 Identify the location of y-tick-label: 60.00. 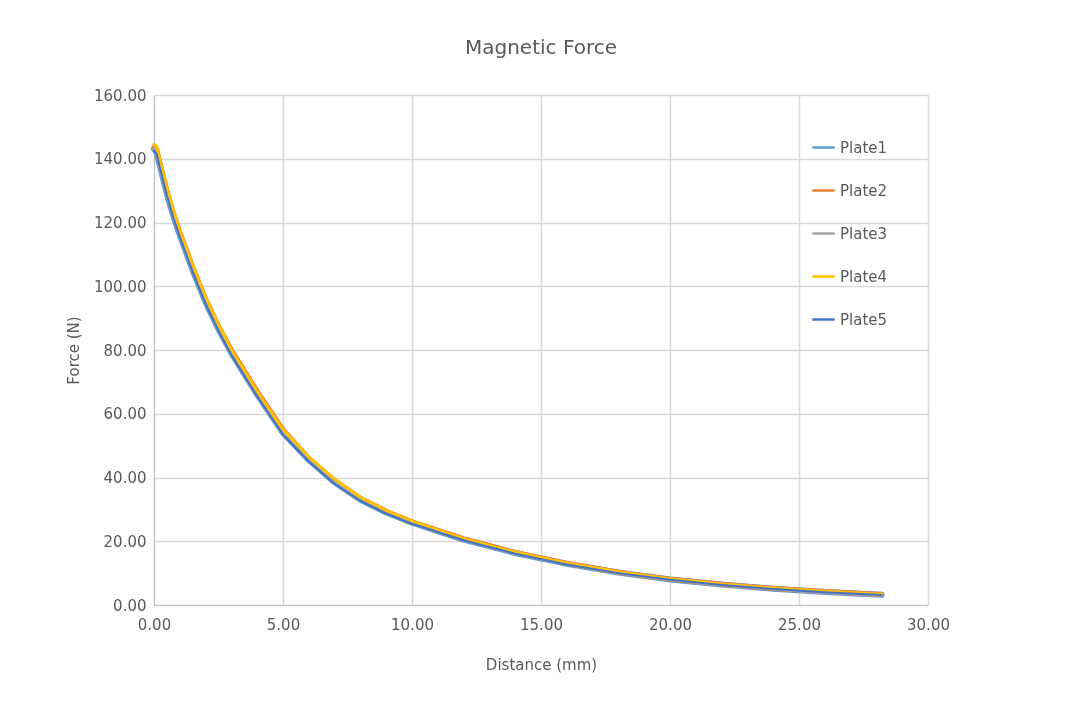
(125, 414).